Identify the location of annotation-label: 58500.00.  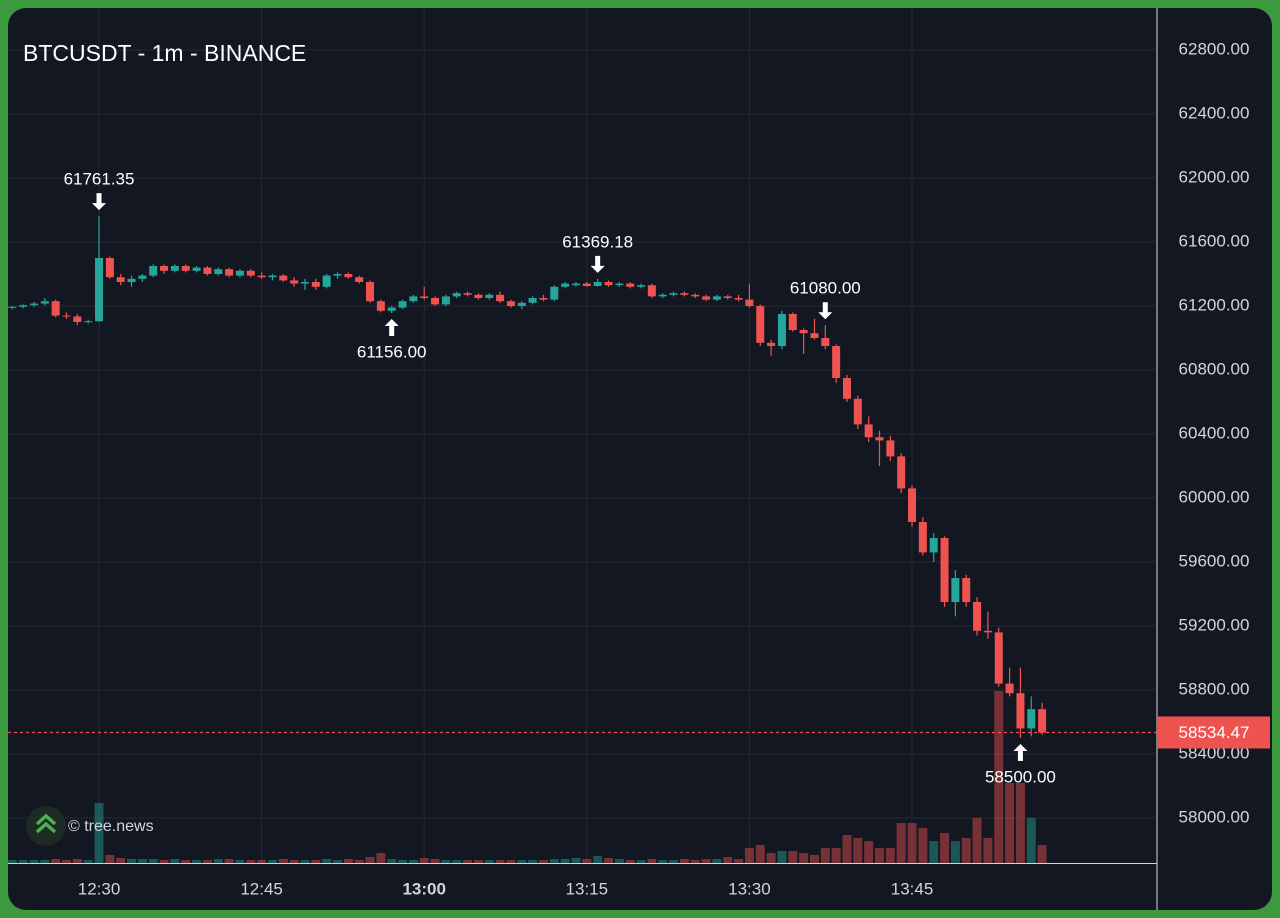
(1020, 776).